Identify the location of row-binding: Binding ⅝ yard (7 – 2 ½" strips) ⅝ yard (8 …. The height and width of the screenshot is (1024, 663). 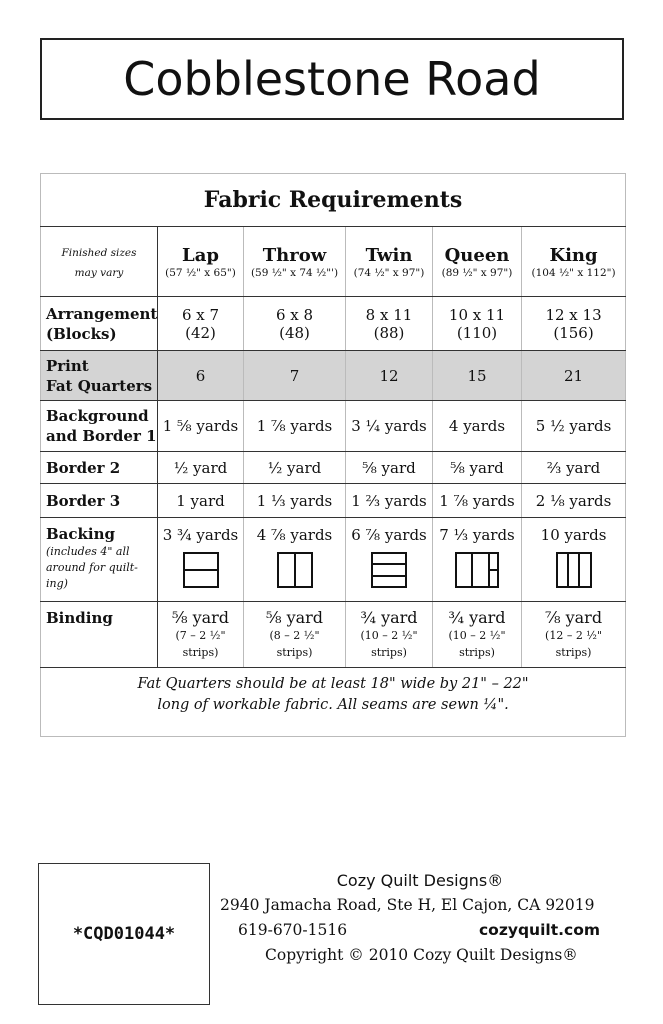
(333, 634).